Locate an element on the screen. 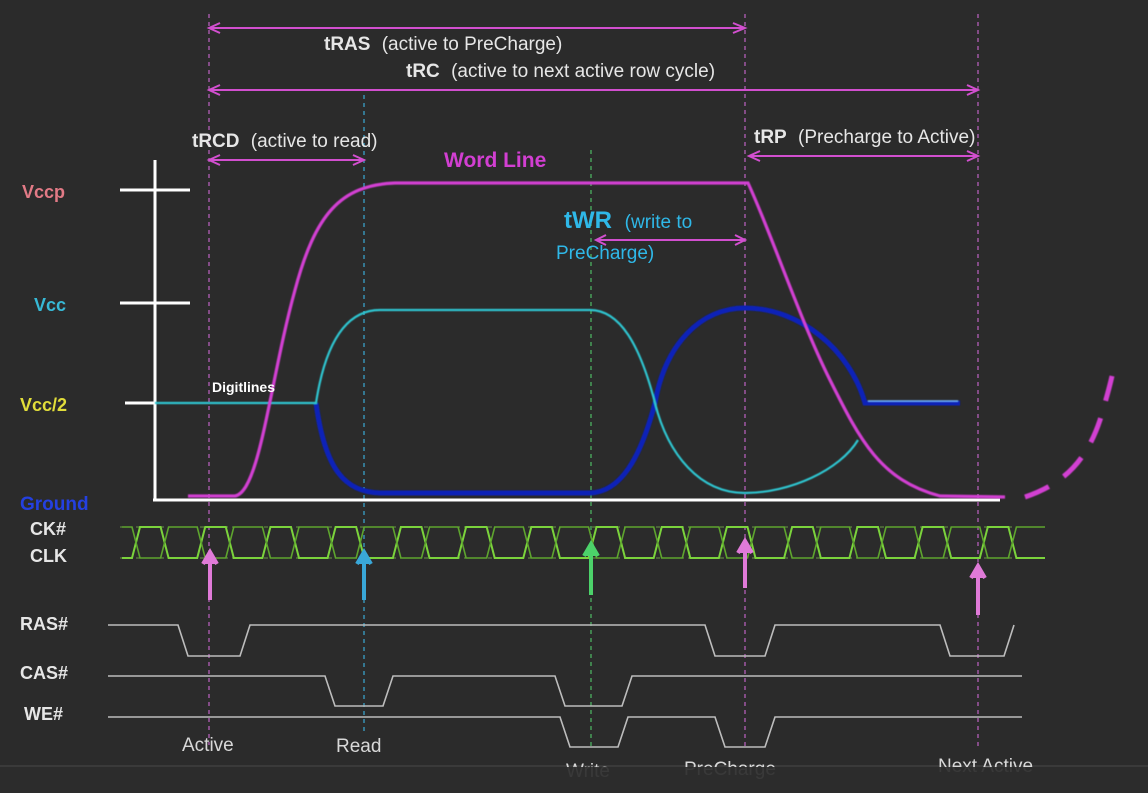 Image resolution: width=1148 pixels, height=793 pixels. cas-label: CAS# is located at coordinates (44, 673).